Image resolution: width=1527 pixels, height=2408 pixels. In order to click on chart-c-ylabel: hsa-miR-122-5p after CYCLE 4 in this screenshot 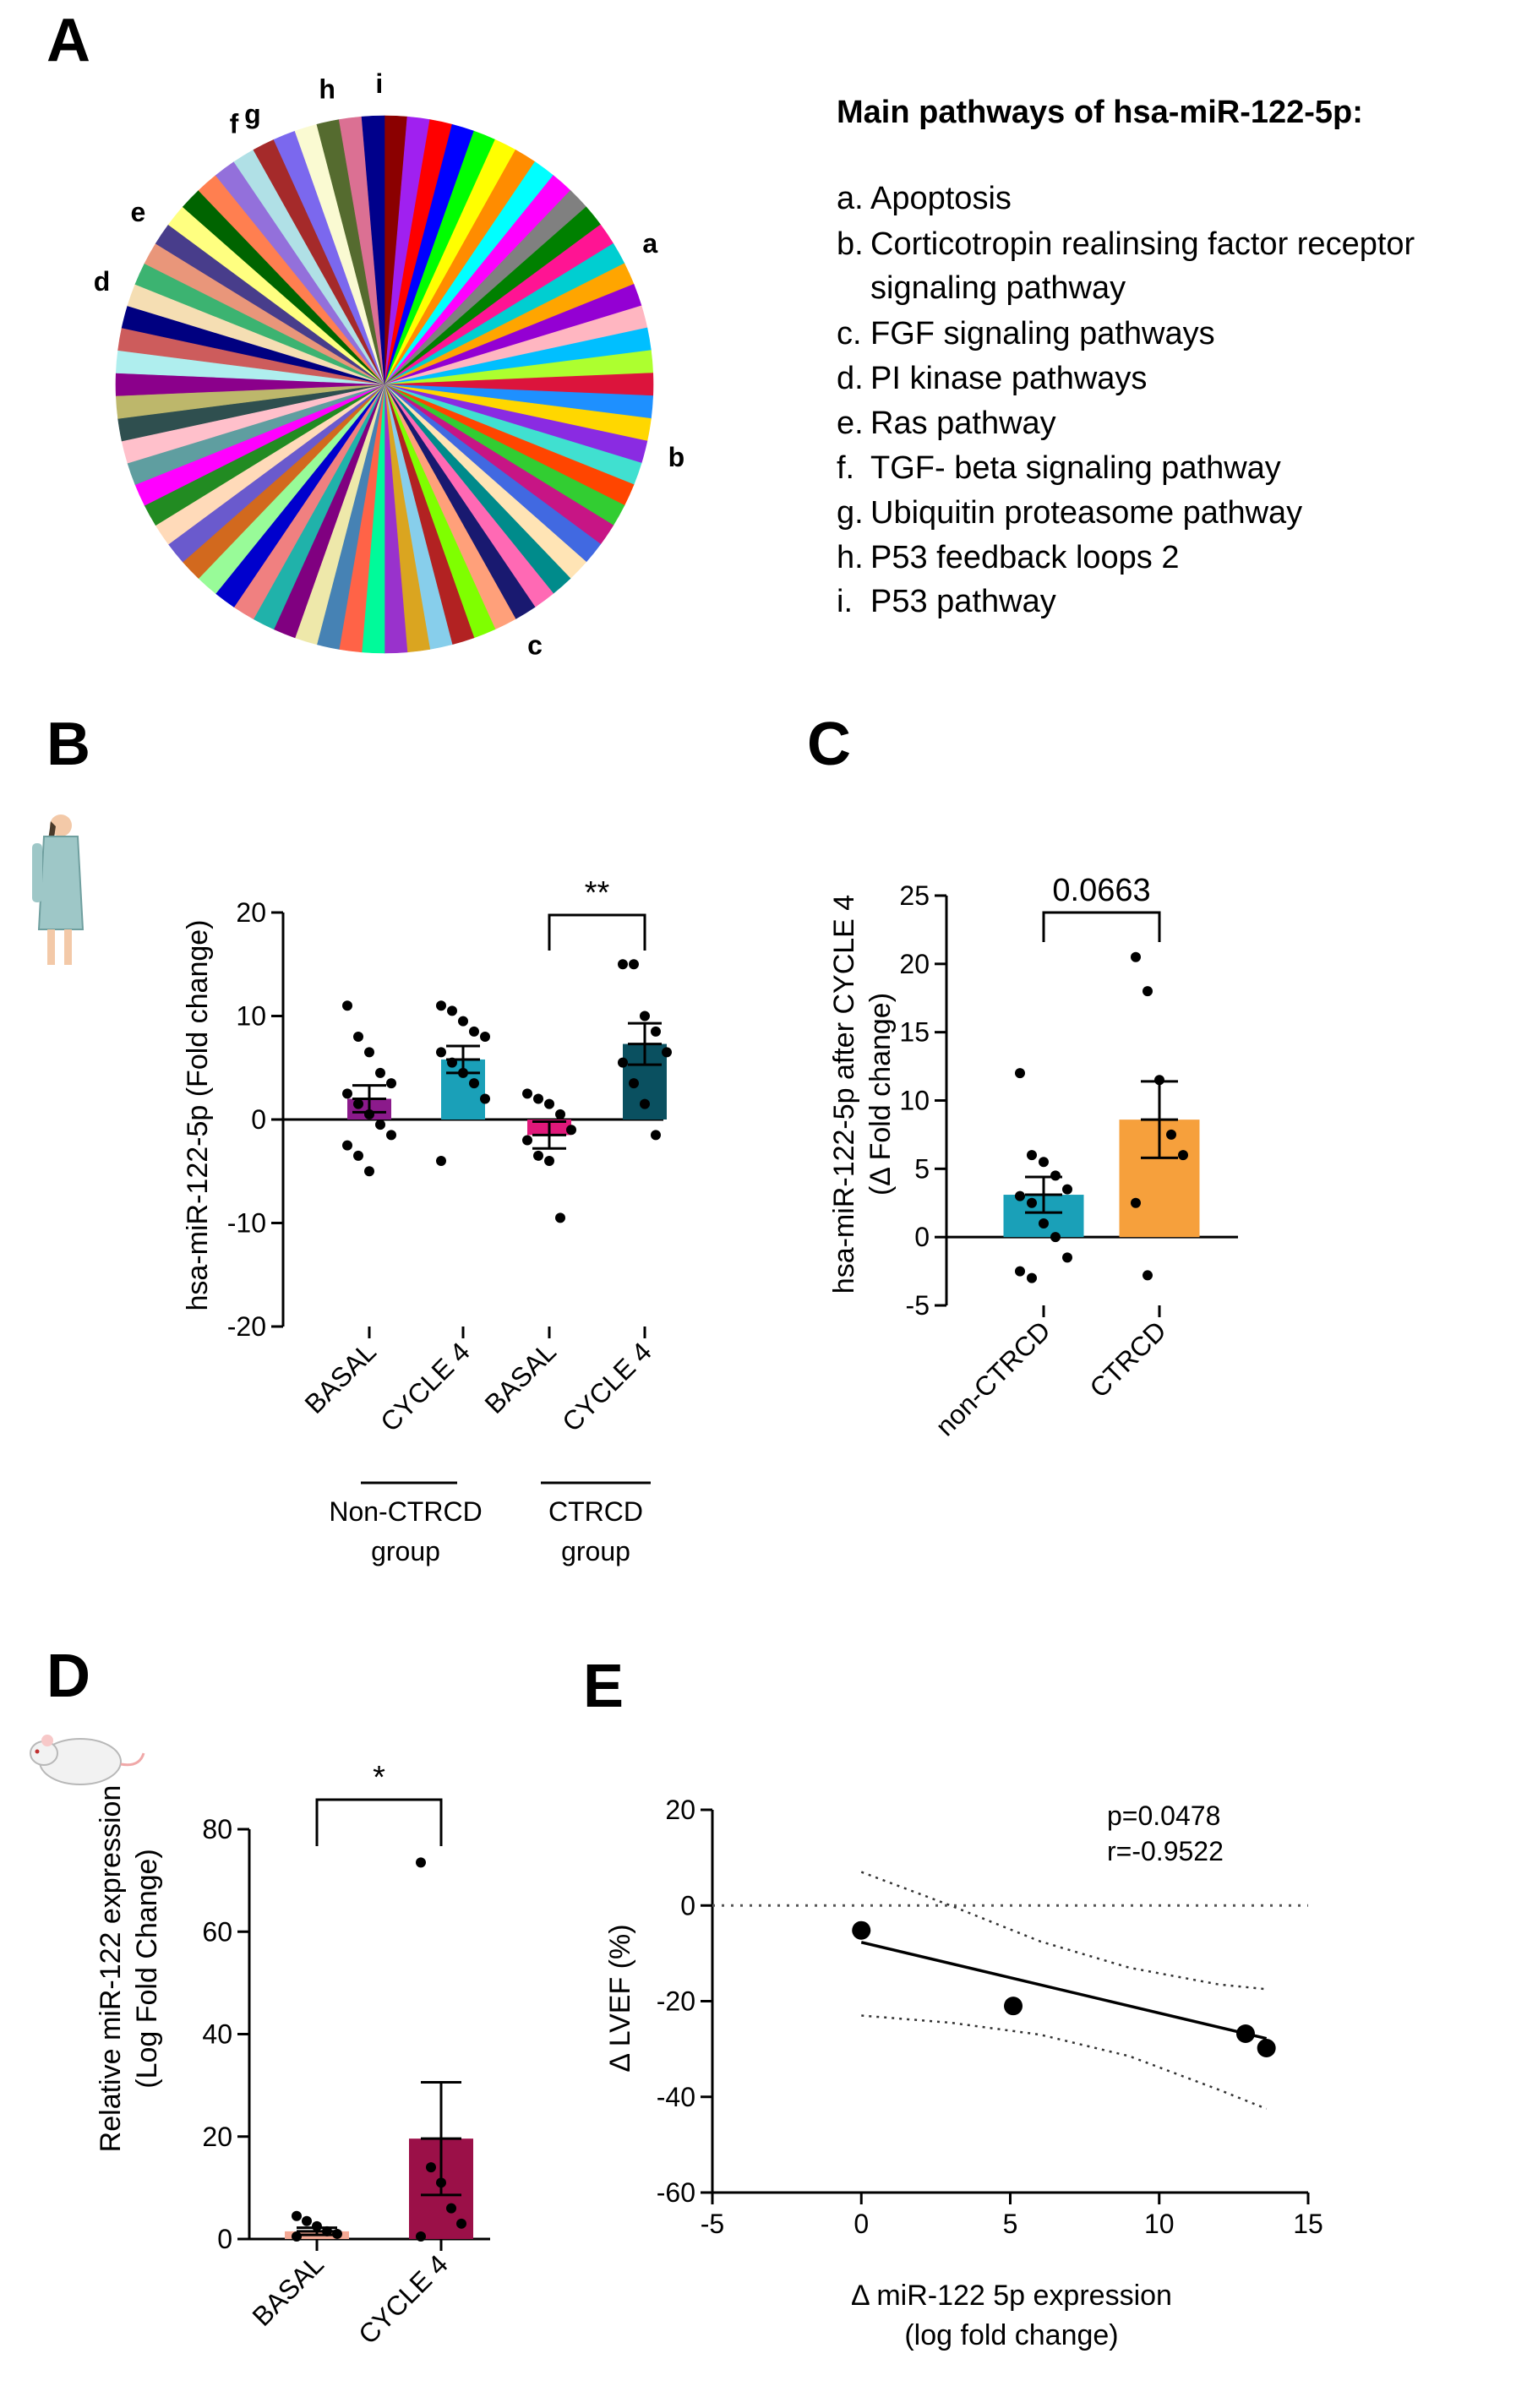, I will do `click(844, 1094)`.